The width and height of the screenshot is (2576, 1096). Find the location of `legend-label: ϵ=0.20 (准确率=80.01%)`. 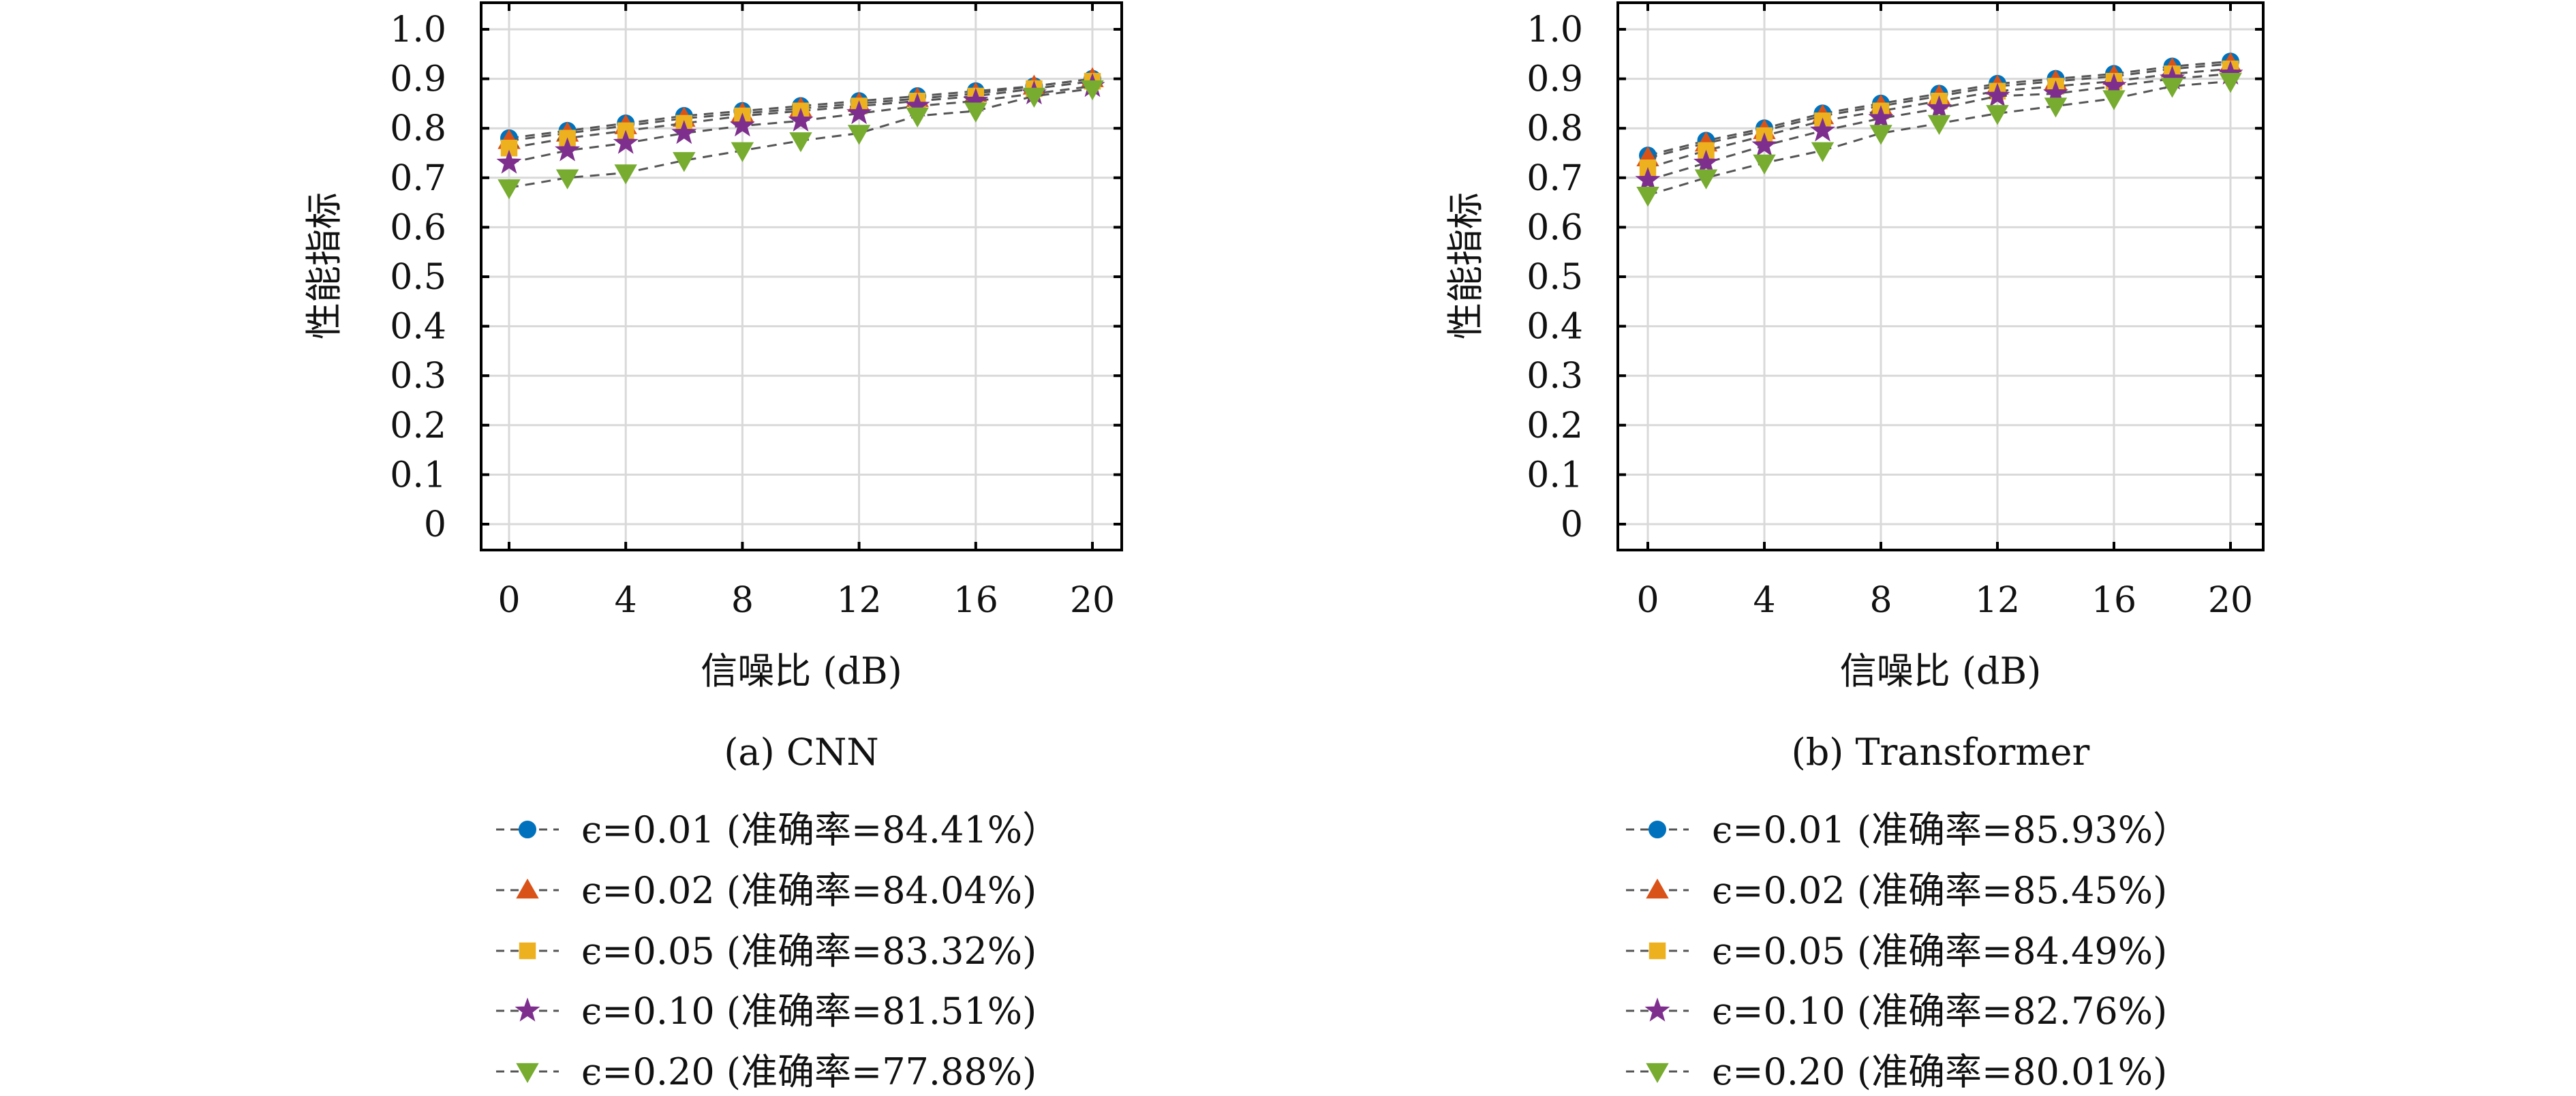

legend-label: ϵ=0.20 (准确率=80.01%) is located at coordinates (1940, 1071).